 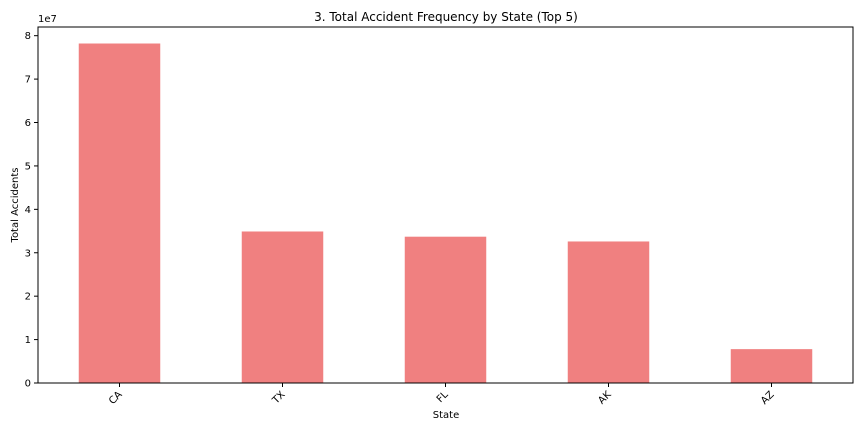 I want to click on y-tick-label: 4, so click(x=28, y=210).